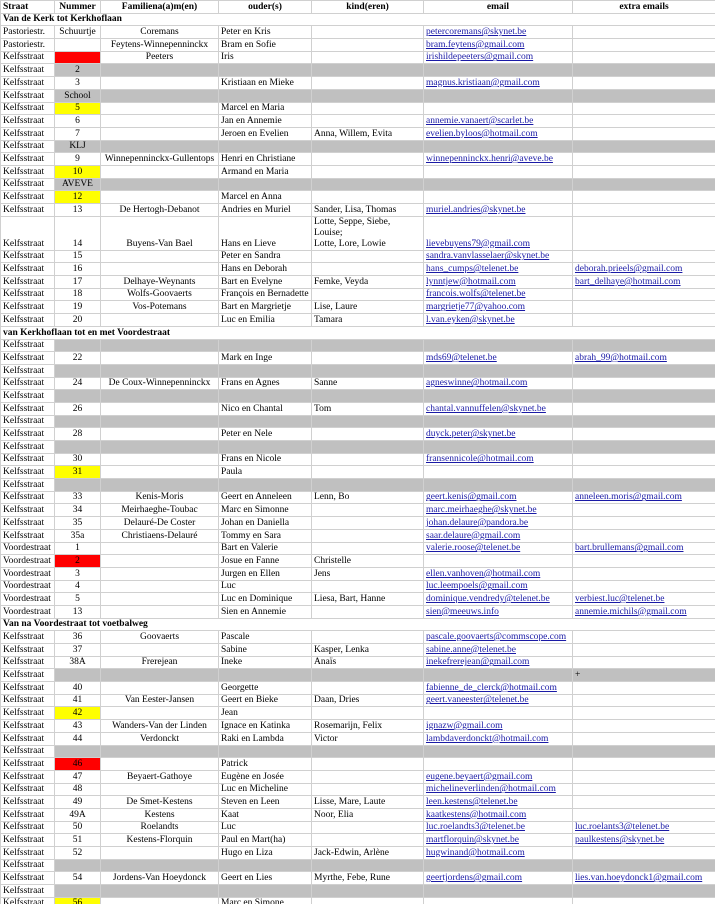 The height and width of the screenshot is (904, 715). What do you see at coordinates (482, 133) in the screenshot?
I see `email-link: evelien.byloos@hotmail.com` at bounding box center [482, 133].